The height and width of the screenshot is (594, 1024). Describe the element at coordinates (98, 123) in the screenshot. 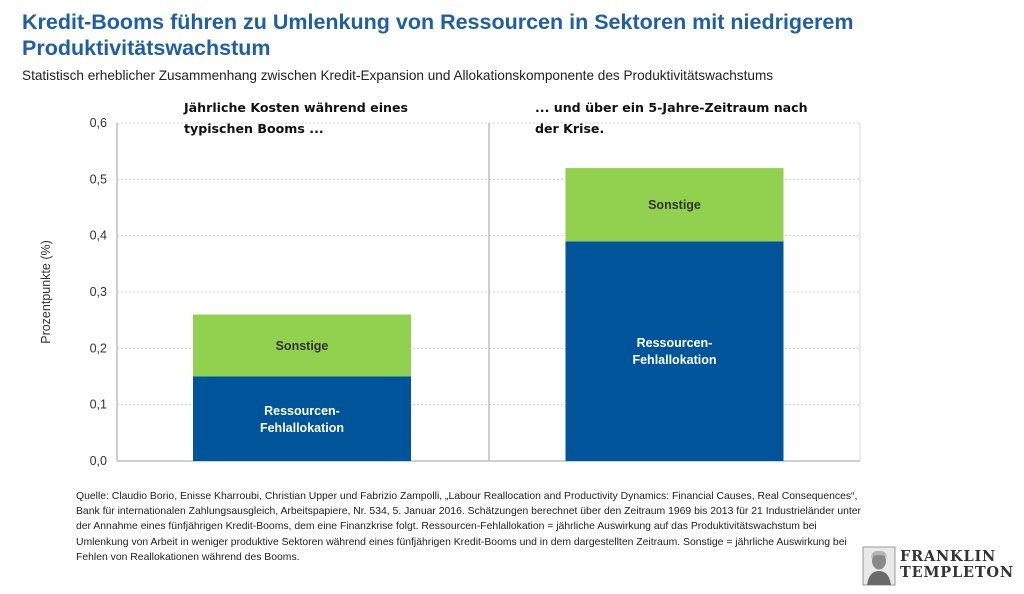

I see `y-tick-label: 0,6` at that location.